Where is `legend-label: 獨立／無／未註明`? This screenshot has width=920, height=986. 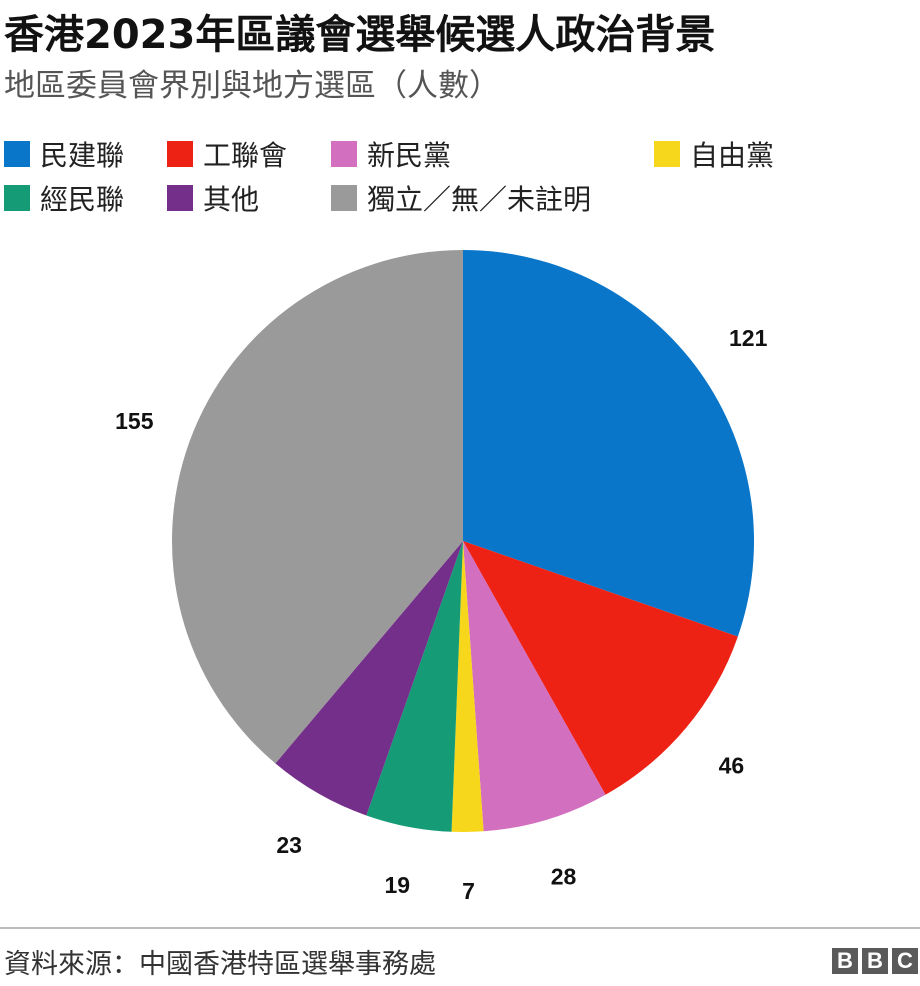 legend-label: 獨立／無／未註明 is located at coordinates (479, 199).